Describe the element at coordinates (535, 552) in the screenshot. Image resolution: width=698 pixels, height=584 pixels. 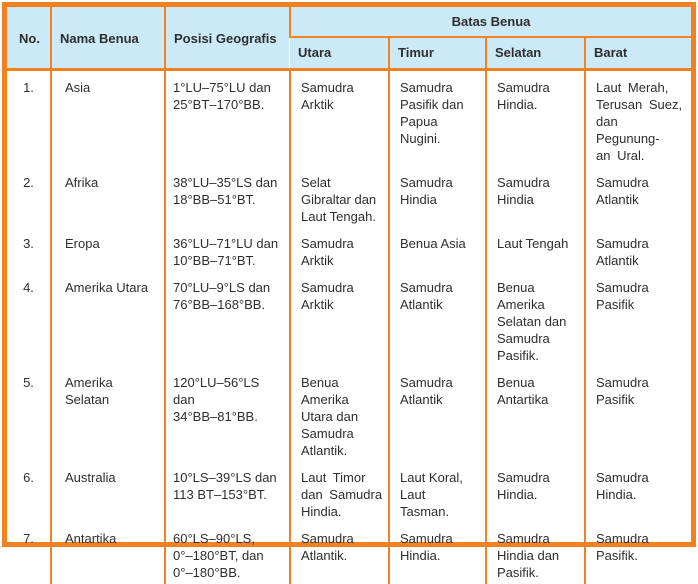
I see `cell-batas-selatan: Samudra Hindia dan Pasifik.` at that location.